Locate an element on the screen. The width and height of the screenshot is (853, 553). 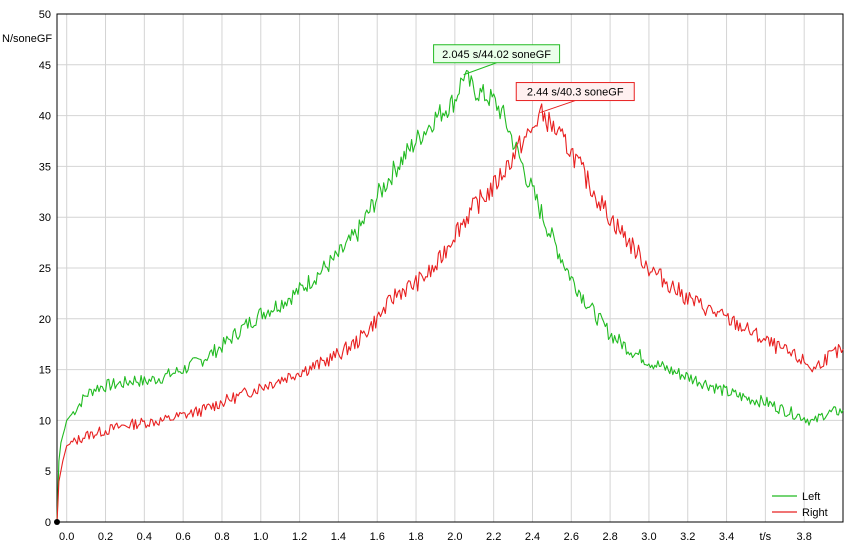
x-tick-label: 3.2 is located at coordinates (687, 537).